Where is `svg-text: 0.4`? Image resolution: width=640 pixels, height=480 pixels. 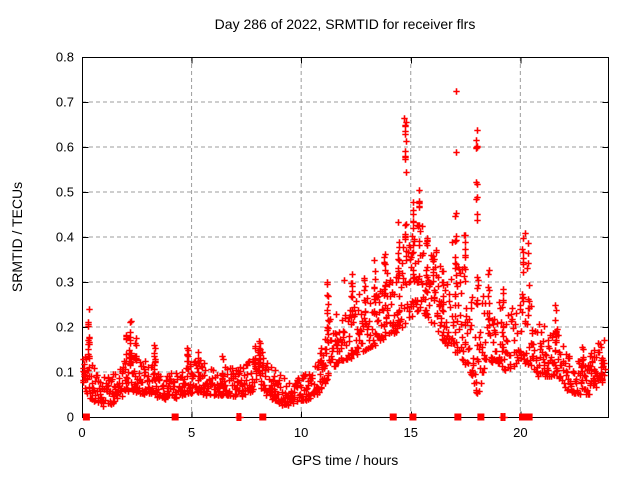 svg-text: 0.4 is located at coordinates (65, 237).